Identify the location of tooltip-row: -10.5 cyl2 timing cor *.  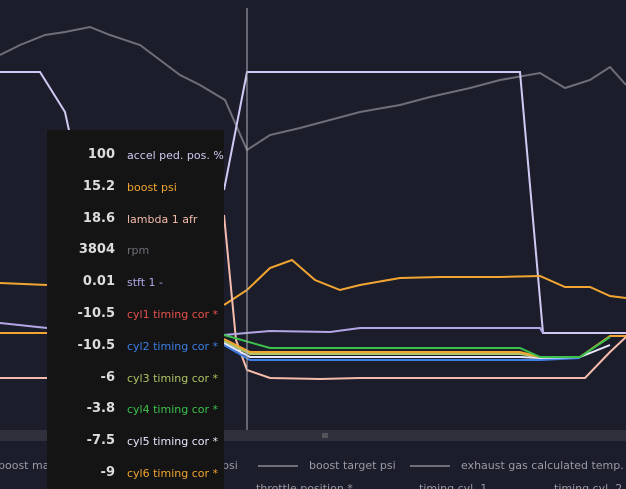
(135, 348).